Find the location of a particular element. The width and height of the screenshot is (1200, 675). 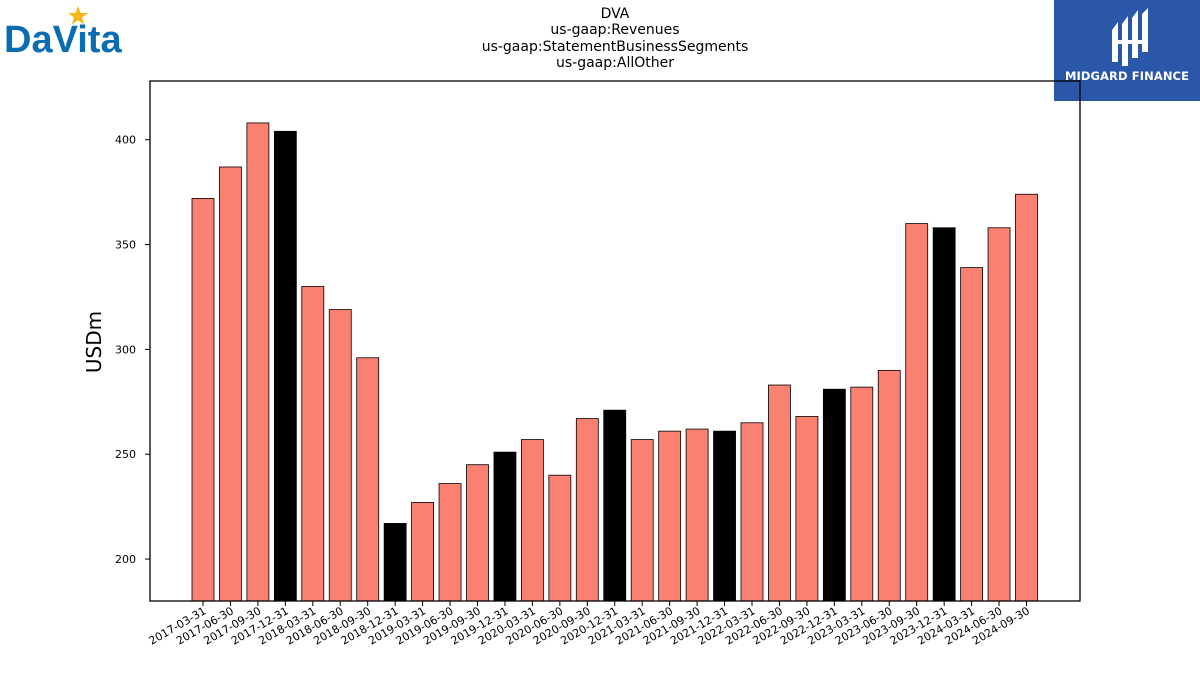

chart-title-line: us-gaap:StatementBusinessSegments is located at coordinates (615, 46).